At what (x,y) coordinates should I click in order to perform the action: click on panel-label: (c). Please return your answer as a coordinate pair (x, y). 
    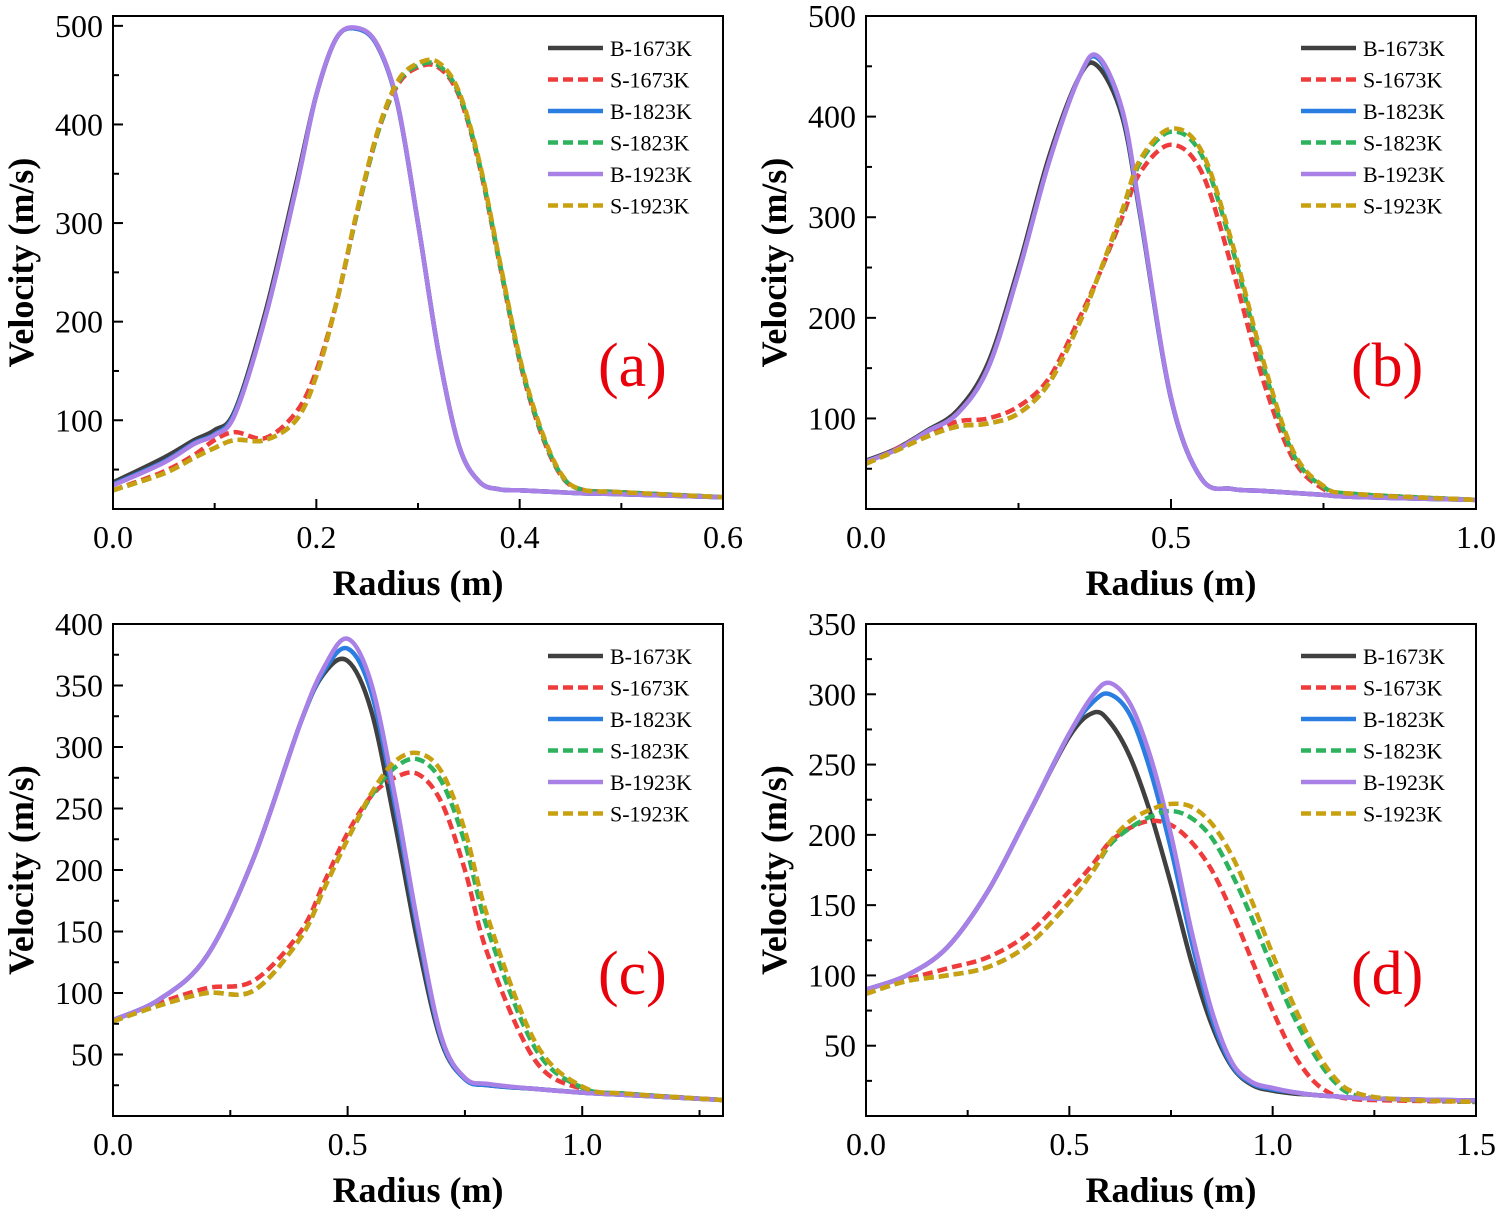
    Looking at the image, I should click on (632, 974).